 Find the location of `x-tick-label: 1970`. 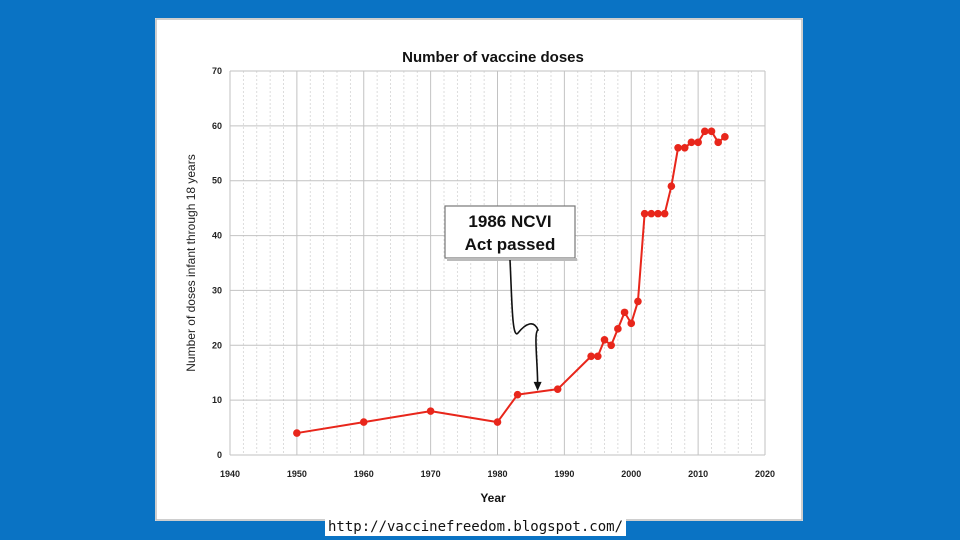

x-tick-label: 1970 is located at coordinates (431, 474).